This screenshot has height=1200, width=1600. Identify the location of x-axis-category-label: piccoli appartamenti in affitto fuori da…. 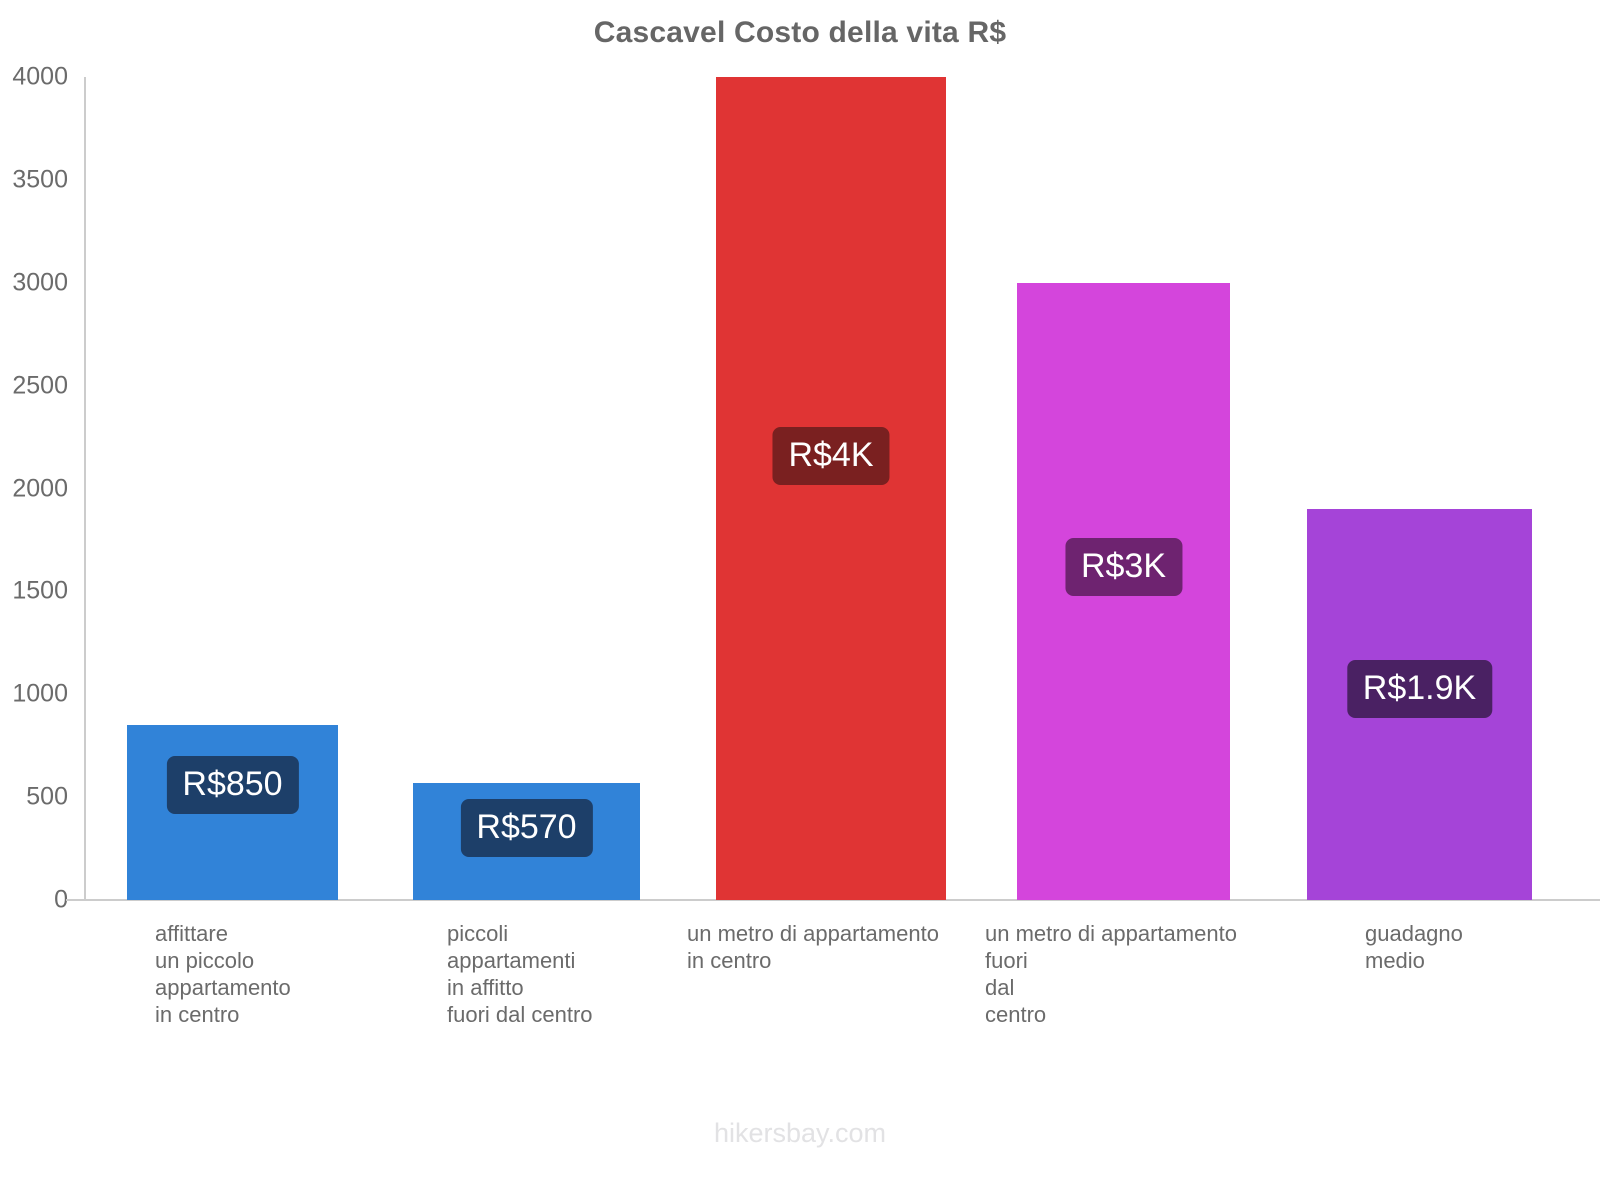
(520, 974).